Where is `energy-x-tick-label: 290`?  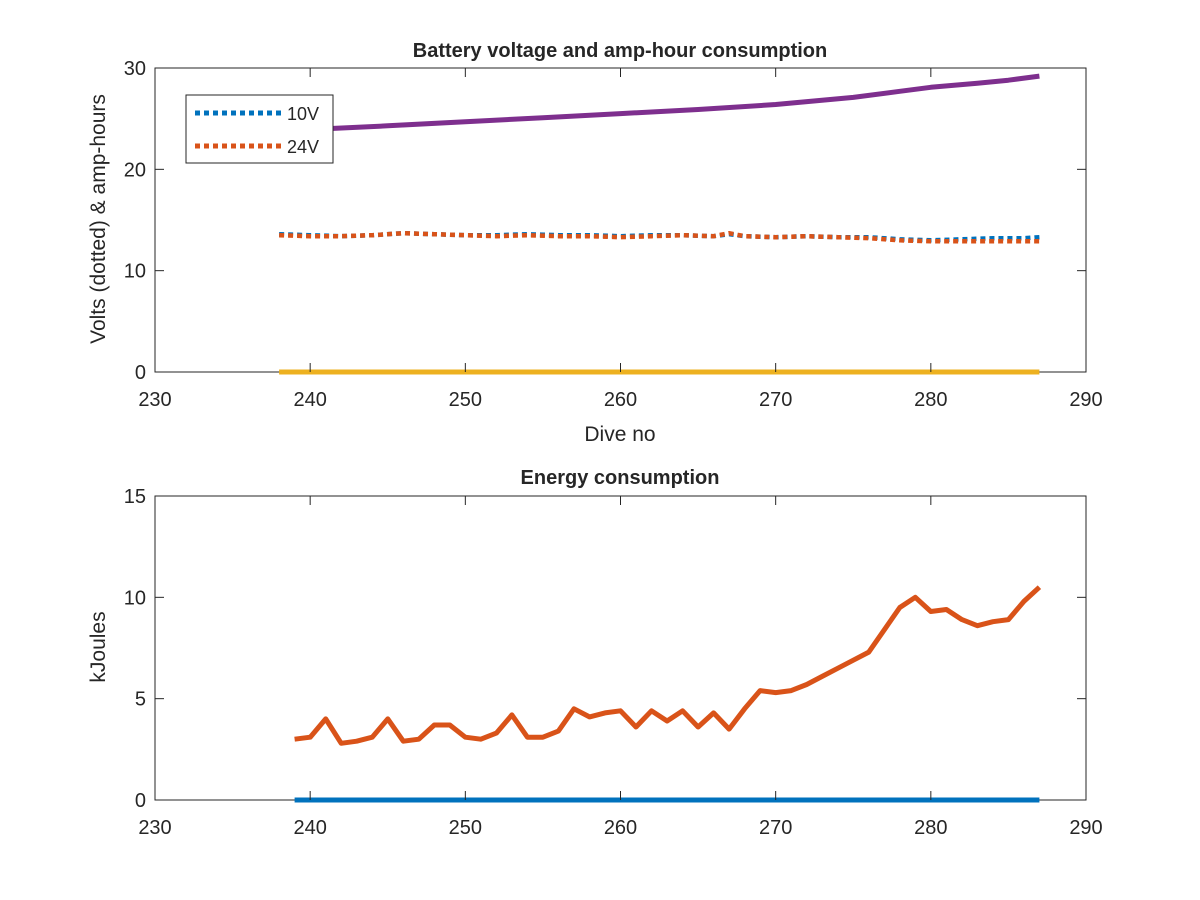
energy-x-tick-label: 290 is located at coordinates (1085, 828).